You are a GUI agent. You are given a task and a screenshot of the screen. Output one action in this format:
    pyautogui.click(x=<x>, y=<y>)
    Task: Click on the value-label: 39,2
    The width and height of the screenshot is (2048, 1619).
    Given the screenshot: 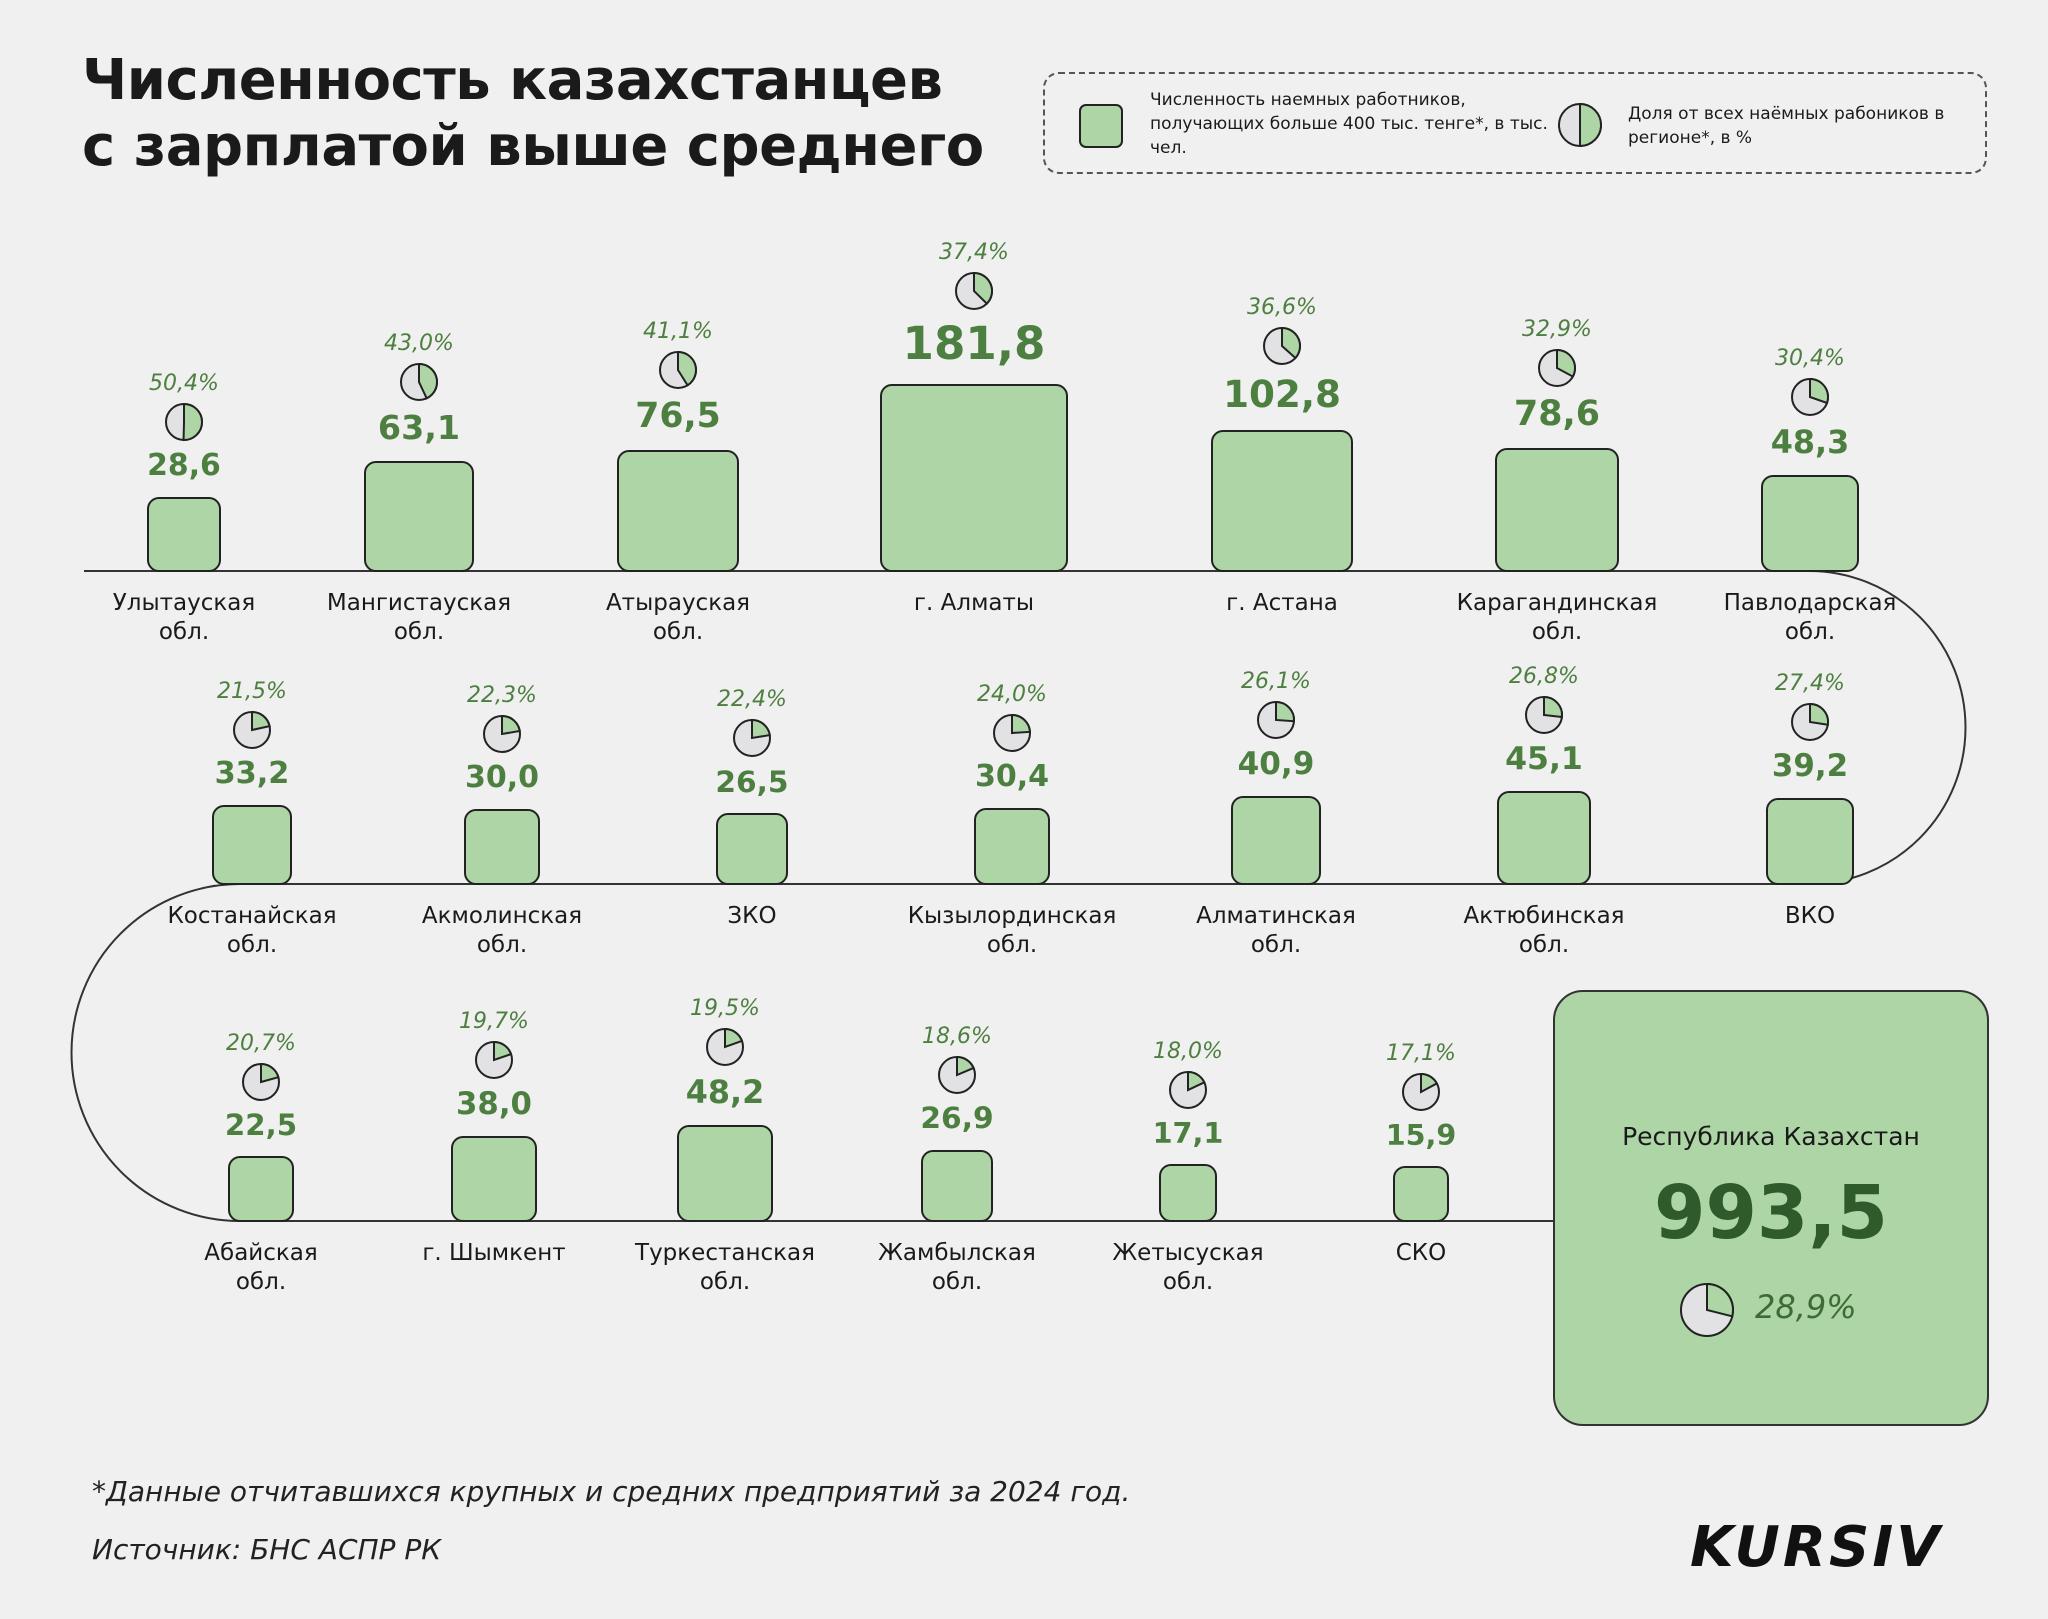 What is the action you would take?
    pyautogui.click(x=1810, y=766)
    